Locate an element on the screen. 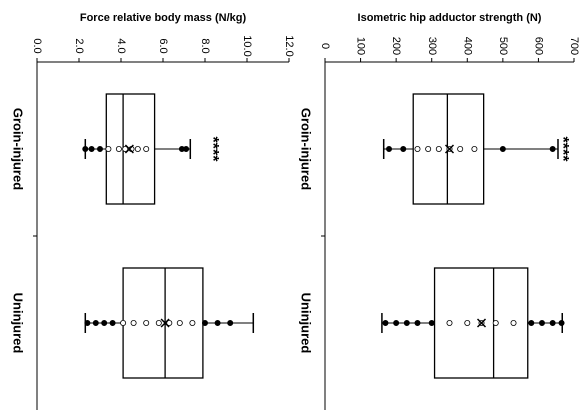 The width and height of the screenshot is (579, 414). y-tick-label: 8.0 is located at coordinates (205, 45).